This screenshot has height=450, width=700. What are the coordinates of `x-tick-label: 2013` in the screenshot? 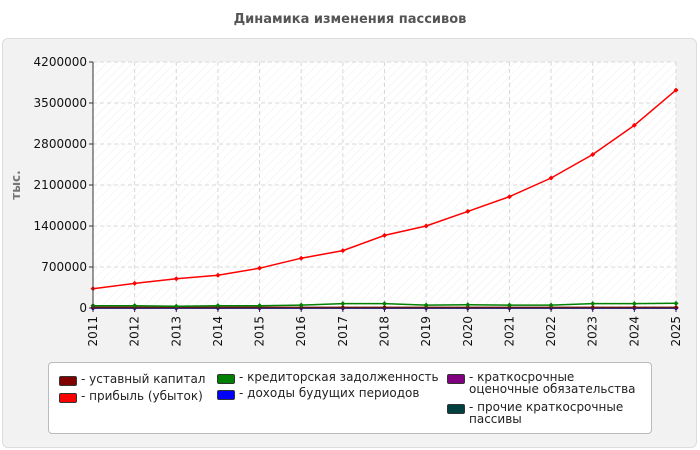 It's located at (176, 331).